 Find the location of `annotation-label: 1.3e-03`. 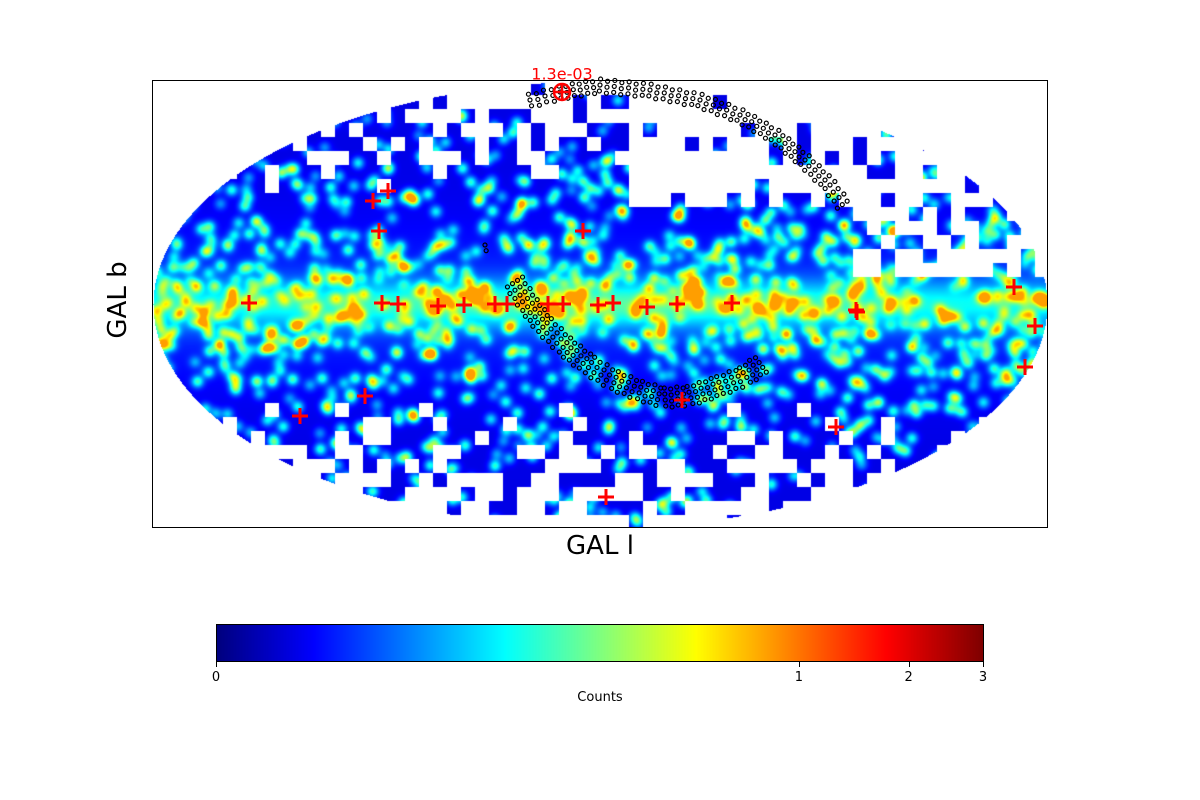

annotation-label: 1.3e-03 is located at coordinates (562, 74).